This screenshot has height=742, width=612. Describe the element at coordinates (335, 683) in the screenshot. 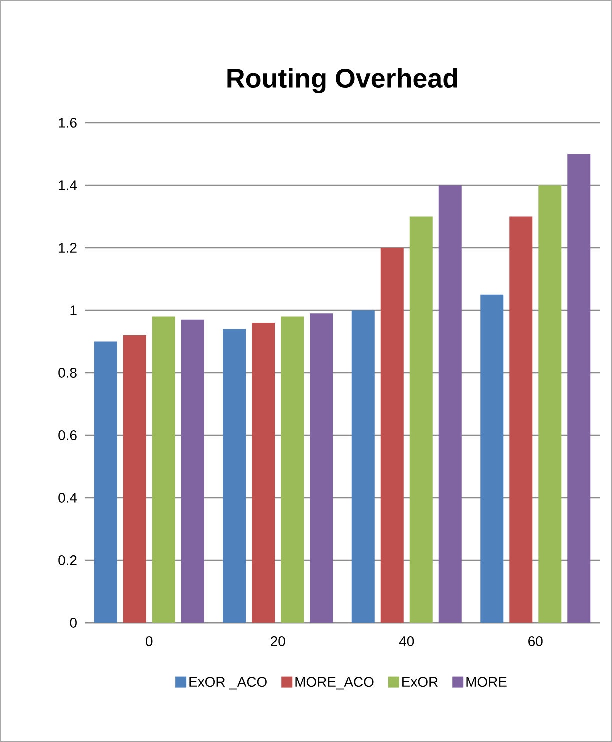

I see `legend-label: MORE_ACO` at that location.